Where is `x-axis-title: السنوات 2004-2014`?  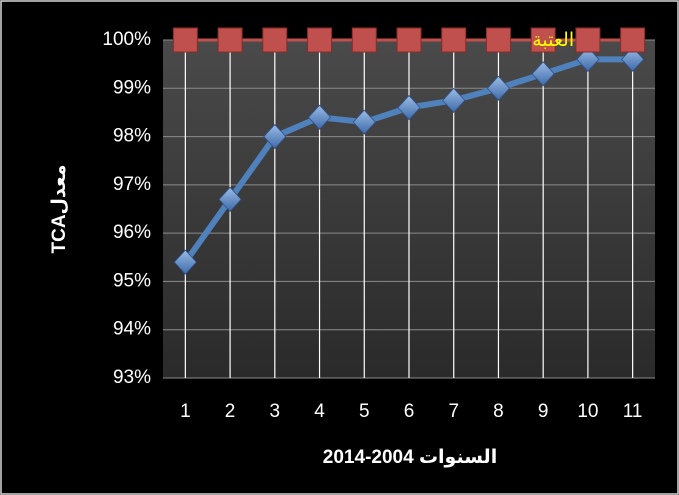
x-axis-title: السنوات 2004-2014 is located at coordinates (410, 457).